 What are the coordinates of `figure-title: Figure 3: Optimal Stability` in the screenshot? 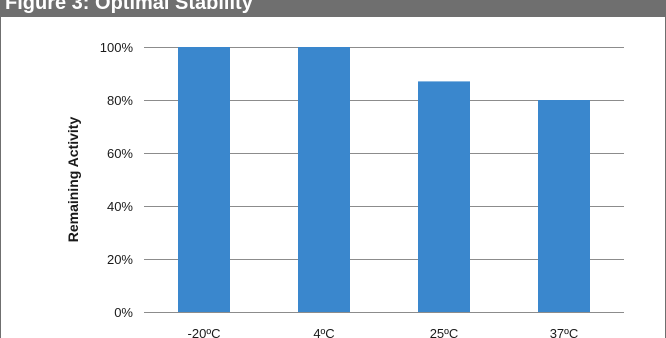 It's located at (129, 7).